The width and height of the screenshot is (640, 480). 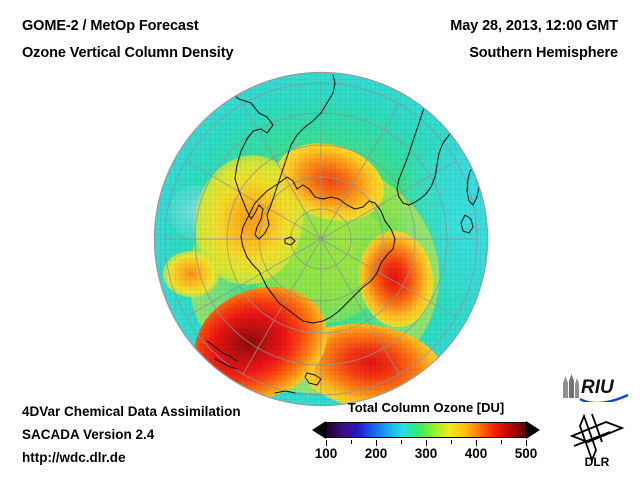 I want to click on region-label: Southern Hemisphere, so click(x=543, y=53).